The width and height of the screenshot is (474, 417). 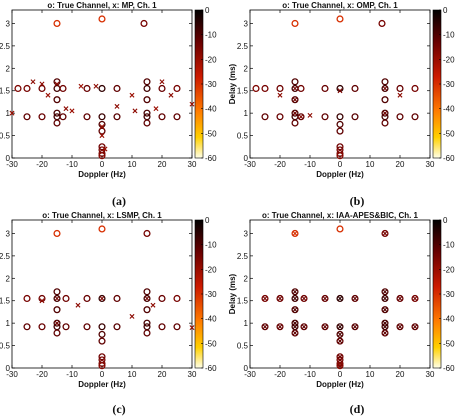 What do you see at coordinates (102, 5) in the screenshot?
I see `chart-title: o: True Channel, x: MP, Ch. 1` at bounding box center [102, 5].